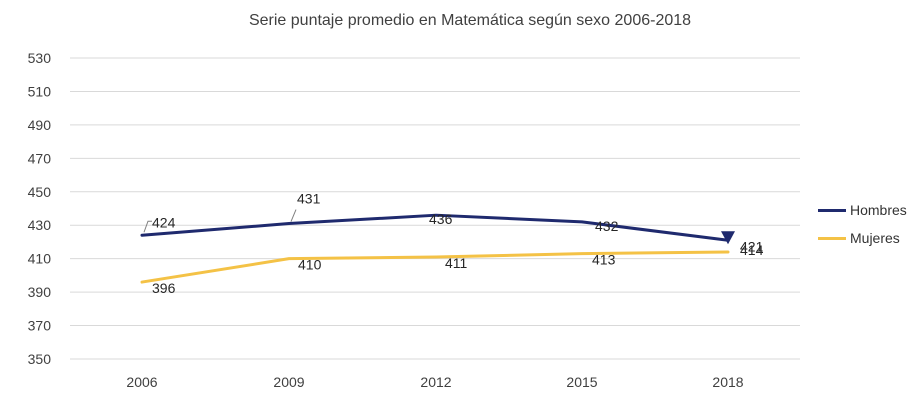  I want to click on y-tick-label-430: 430, so click(40, 225).